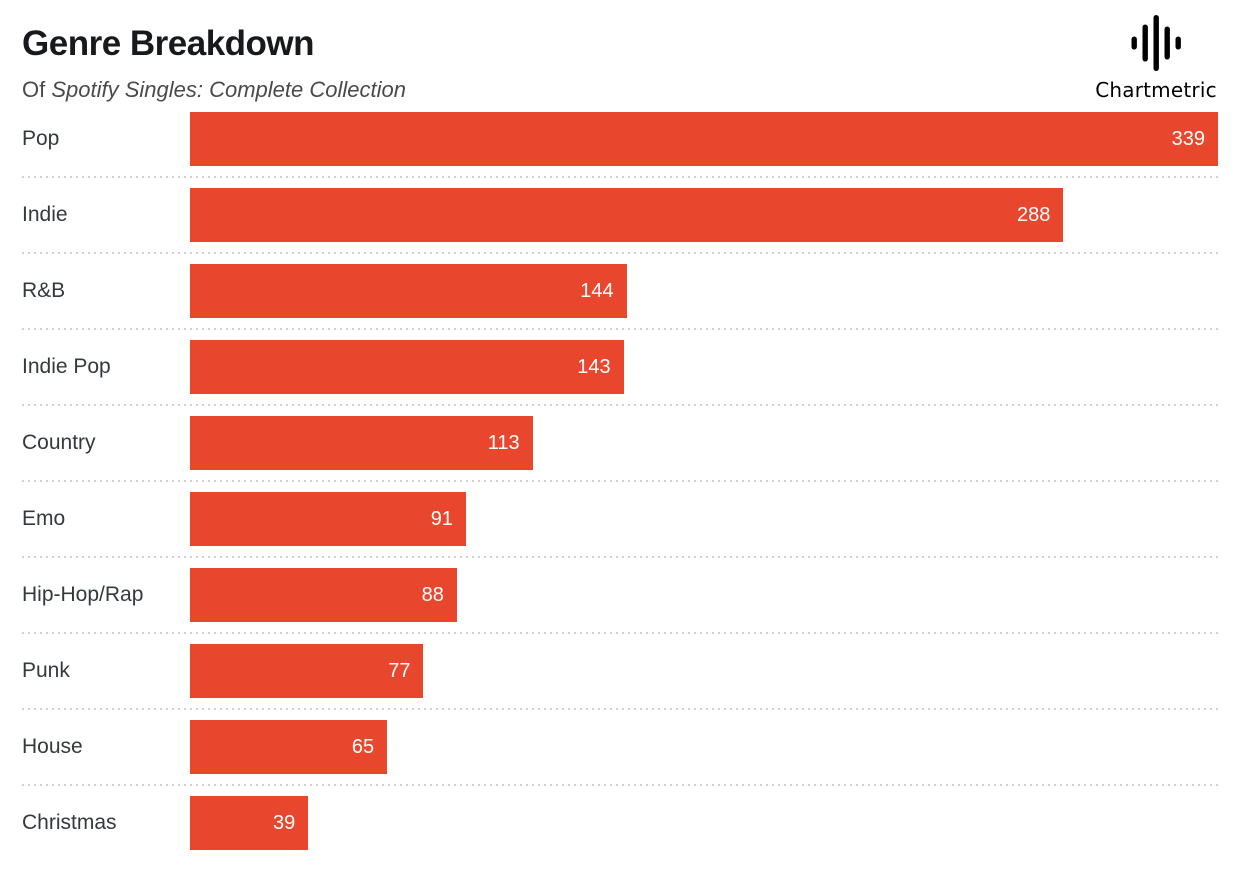  Describe the element at coordinates (597, 290) in the screenshot. I see `bar-value: 144` at that location.